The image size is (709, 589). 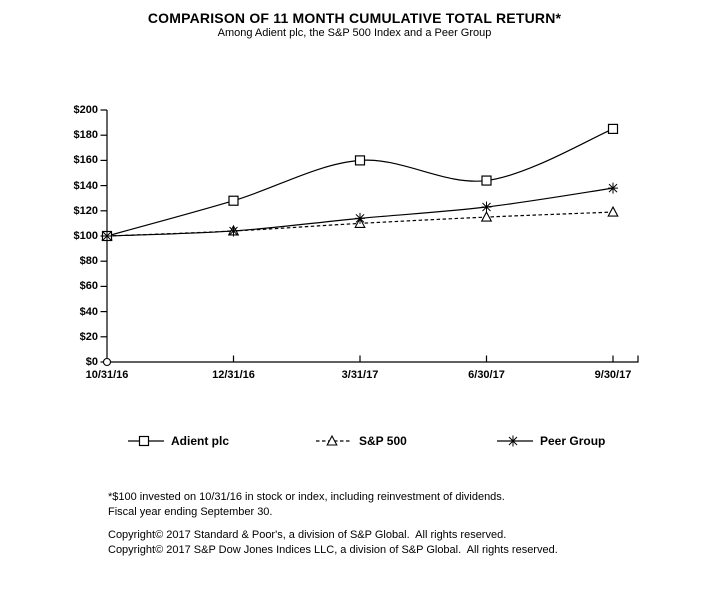 I want to click on legend-item-adient-plc: Adient plc, so click(x=178, y=441).